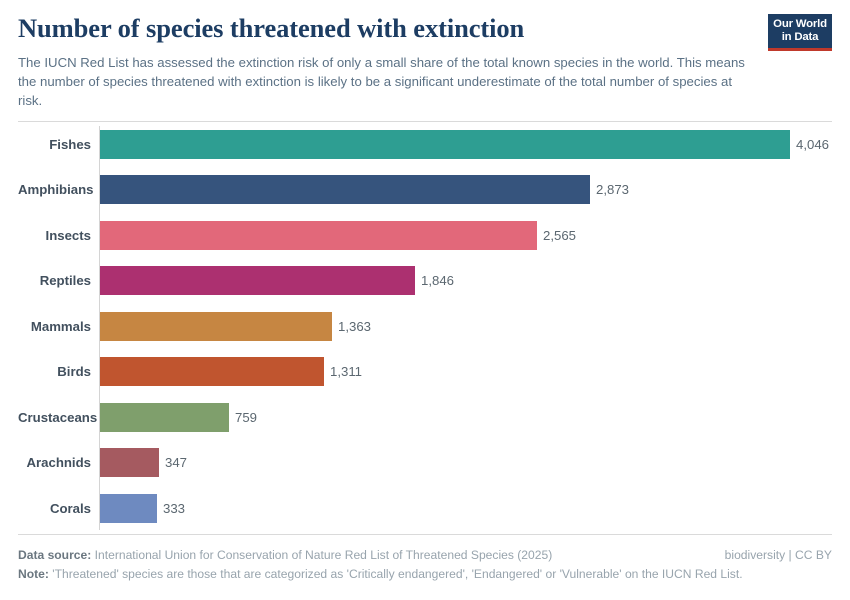  I want to click on bar-row: Reptiles 1,846, so click(425, 281).